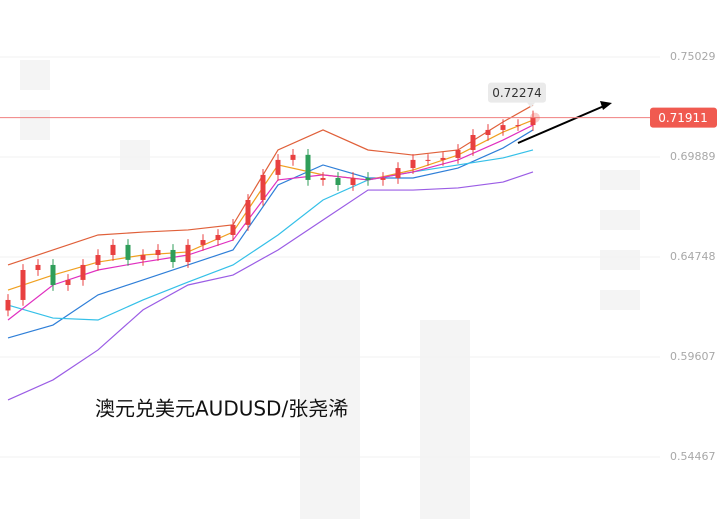 The image size is (719, 519). What do you see at coordinates (693, 56) in the screenshot?
I see `y-tick-label: 0.75029` at bounding box center [693, 56].